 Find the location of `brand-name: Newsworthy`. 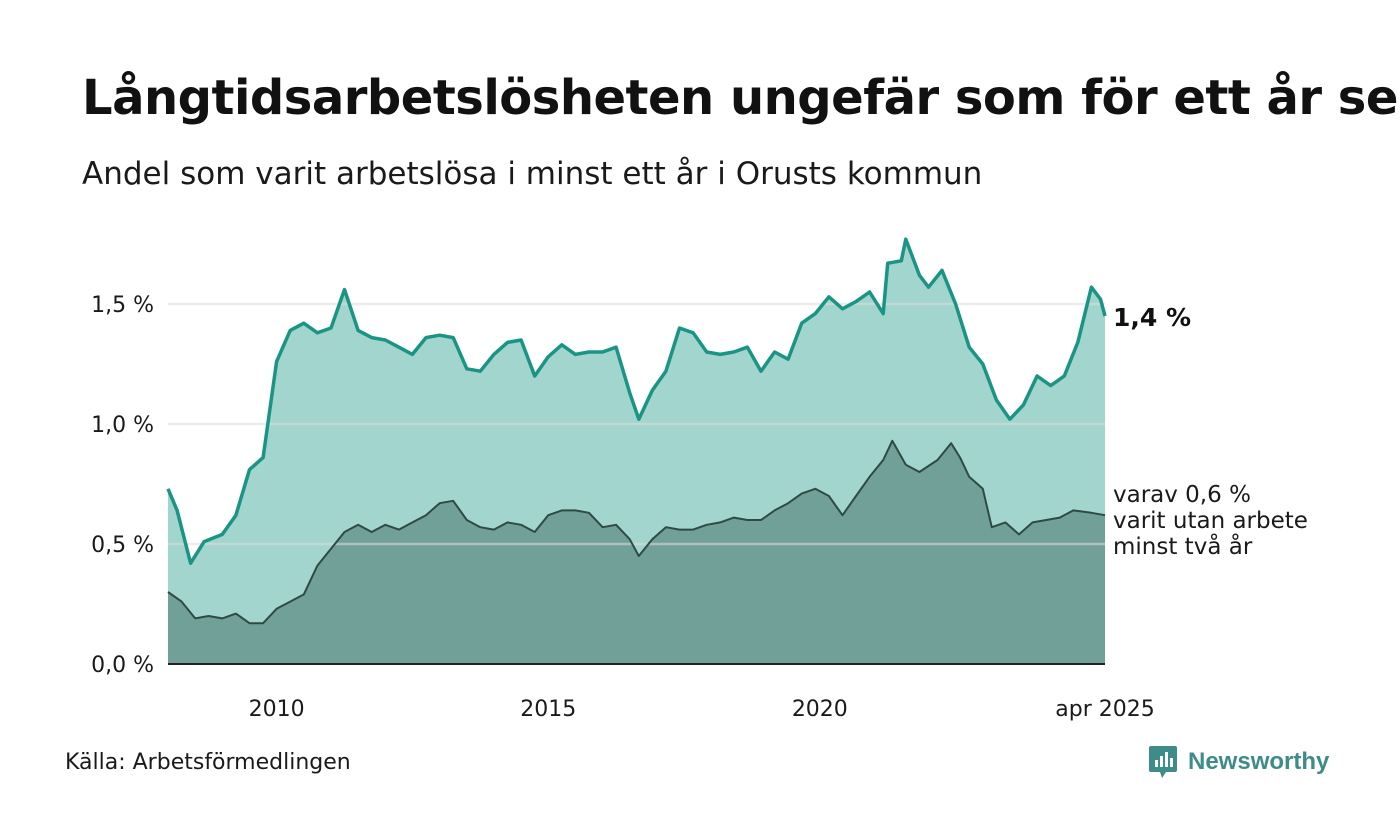

brand-name: Newsworthy is located at coordinates (1259, 761).